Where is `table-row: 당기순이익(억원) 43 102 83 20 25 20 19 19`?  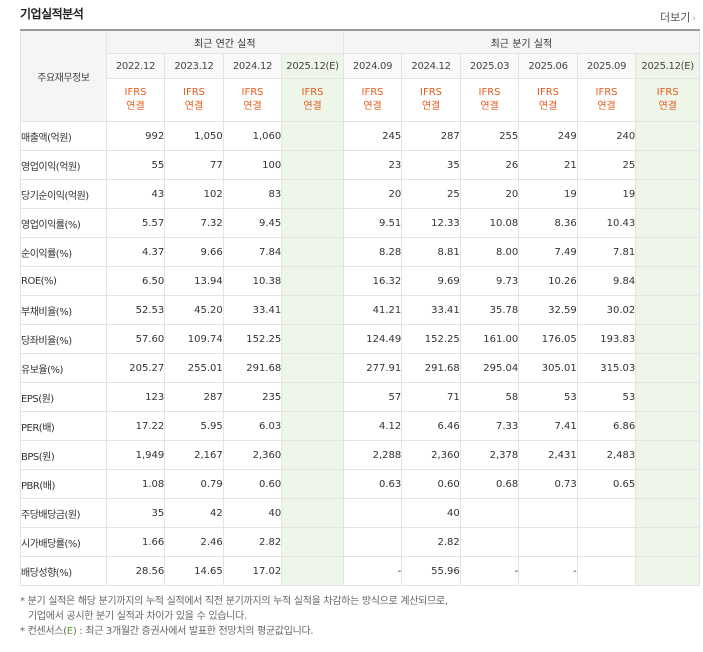
table-row: 당기순이익(억원) 43 102 83 20 25 20 19 19 is located at coordinates (360, 194).